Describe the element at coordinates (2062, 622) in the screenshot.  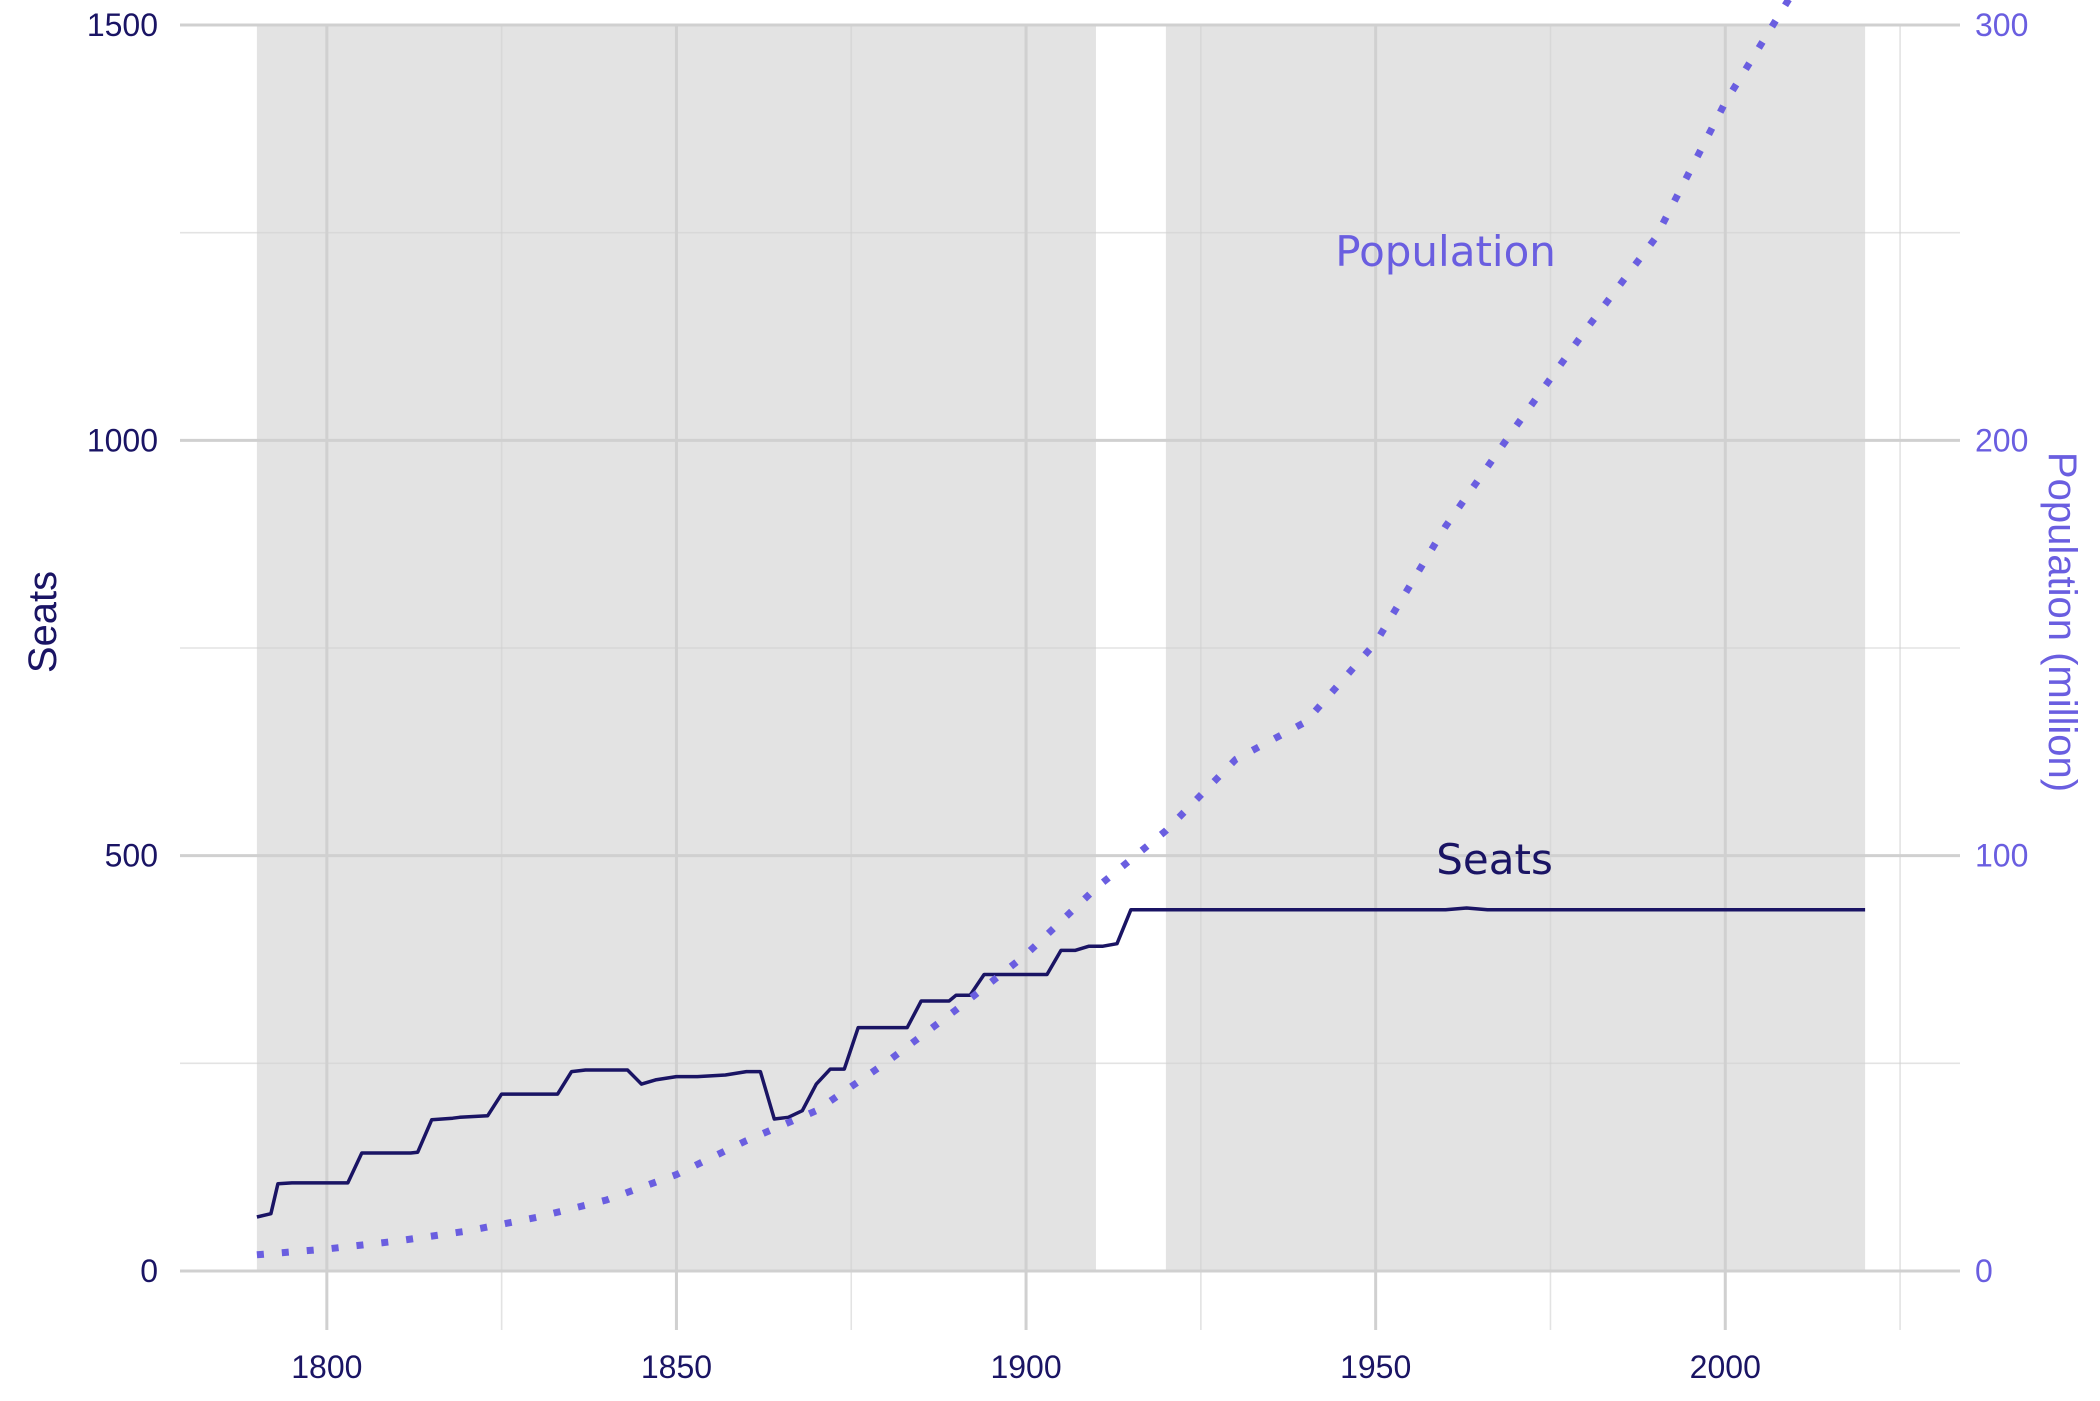
I see `y-right-axis-title: Population (million)` at that location.